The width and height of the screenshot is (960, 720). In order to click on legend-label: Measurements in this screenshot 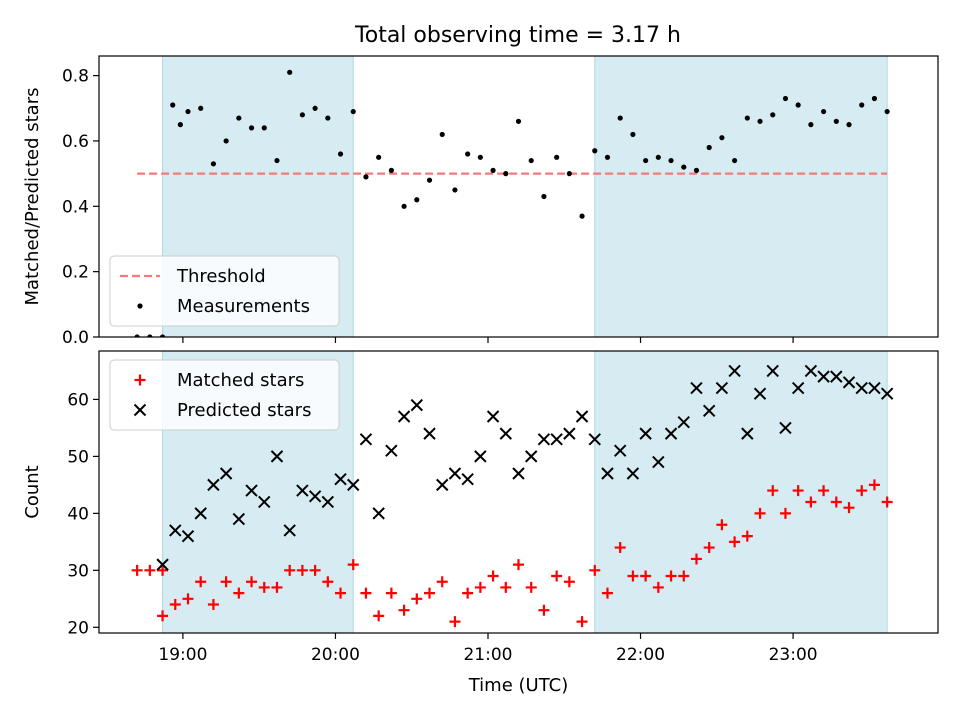, I will do `click(243, 306)`.